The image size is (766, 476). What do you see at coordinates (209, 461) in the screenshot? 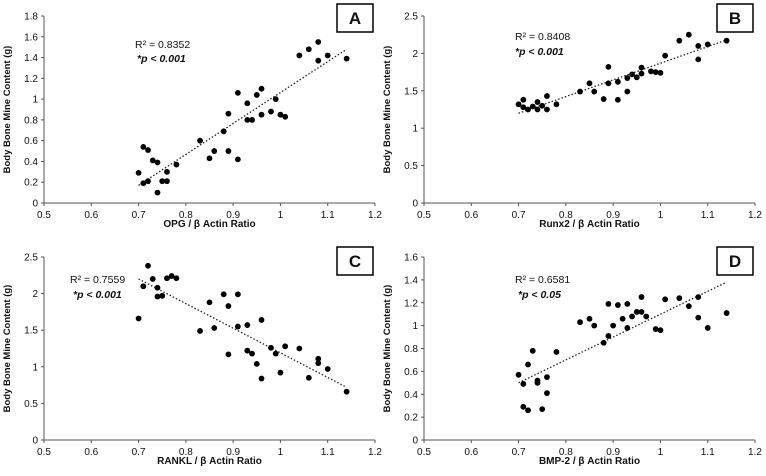
I see `x-axis-title: RANKL / β Actin Ratio` at bounding box center [209, 461].